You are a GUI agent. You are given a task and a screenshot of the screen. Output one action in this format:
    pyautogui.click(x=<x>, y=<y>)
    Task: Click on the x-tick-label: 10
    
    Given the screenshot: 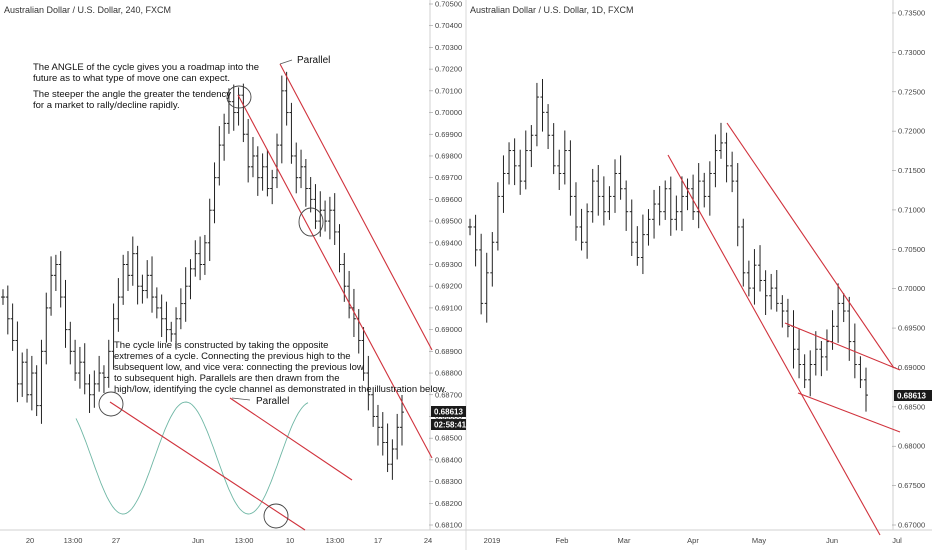 What is the action you would take?
    pyautogui.click(x=290, y=540)
    